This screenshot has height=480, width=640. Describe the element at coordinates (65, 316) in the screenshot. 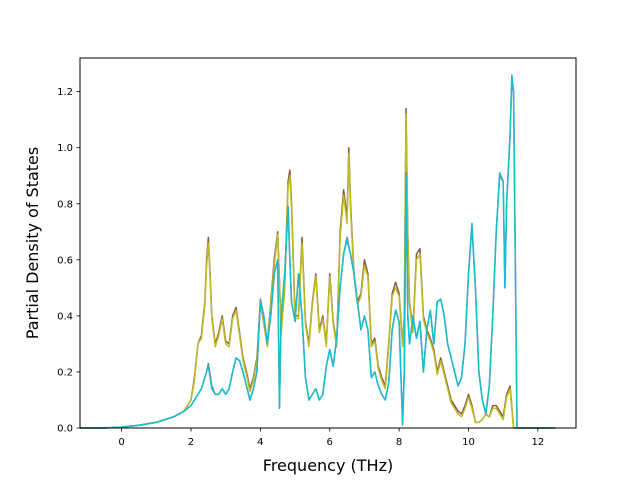

I see `y-tick-label: 0.4` at that location.